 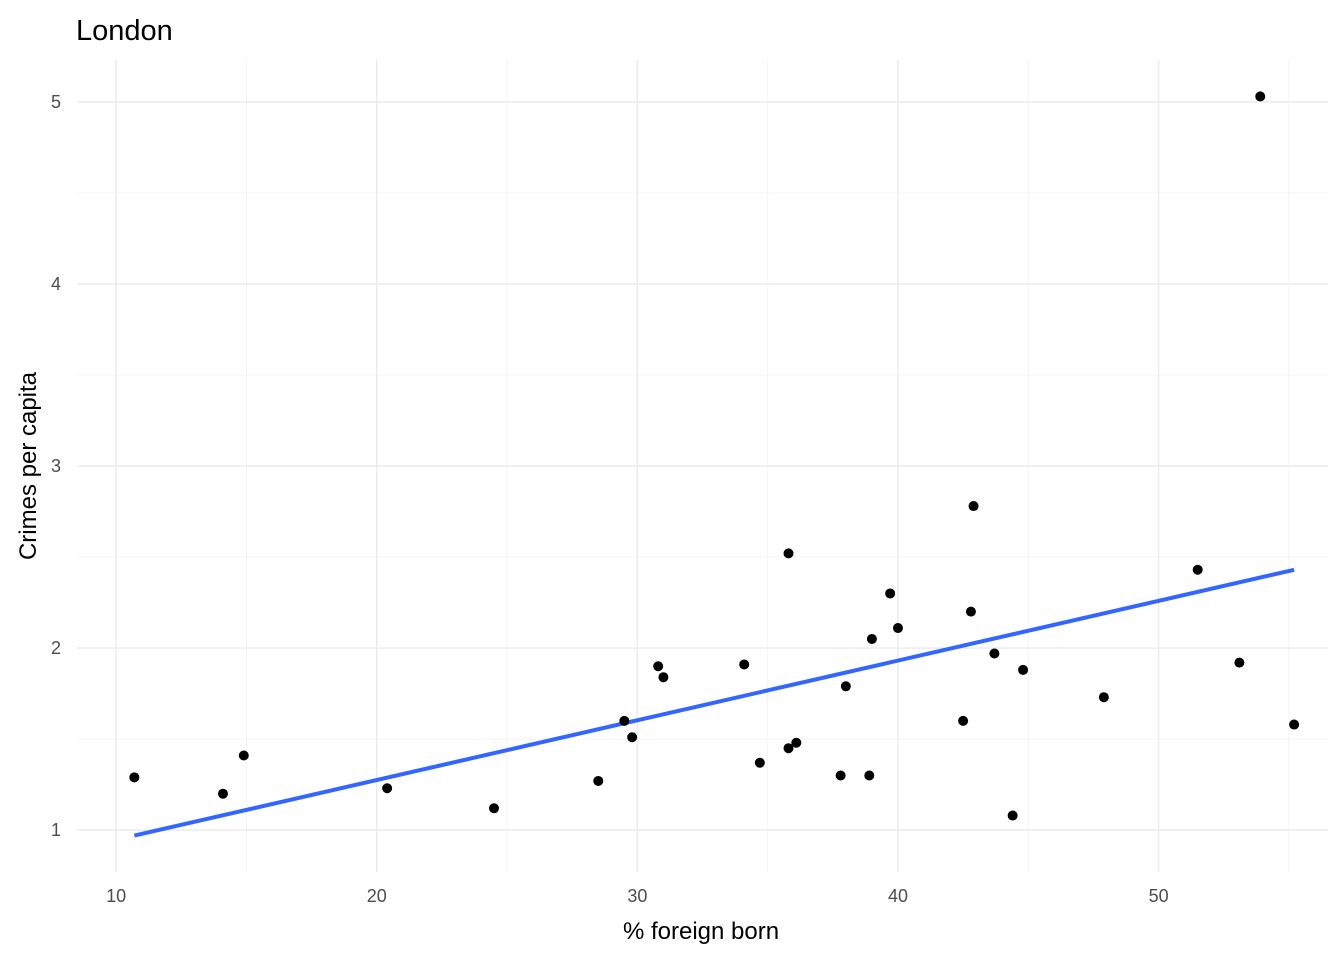 I want to click on x-tick-label: 20, so click(x=377, y=896).